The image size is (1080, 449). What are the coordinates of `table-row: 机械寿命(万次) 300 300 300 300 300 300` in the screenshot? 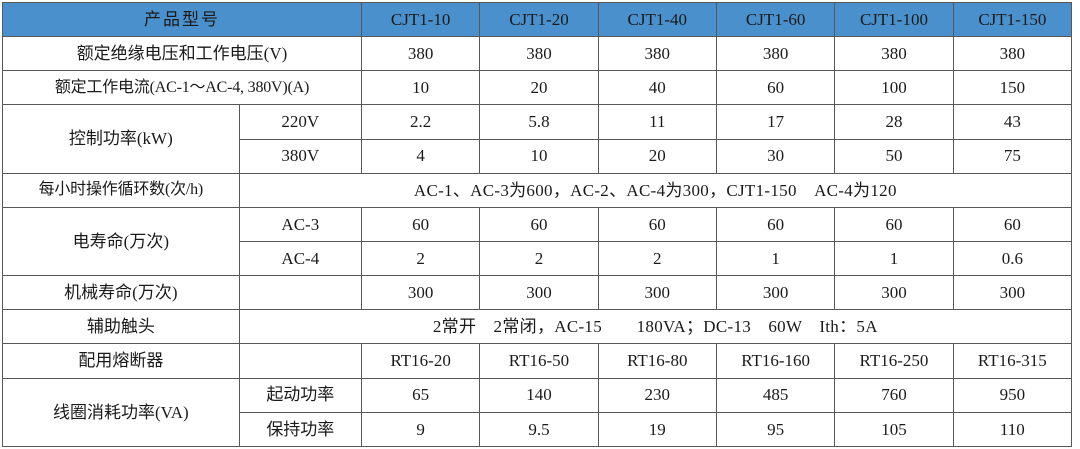 It's located at (537, 293).